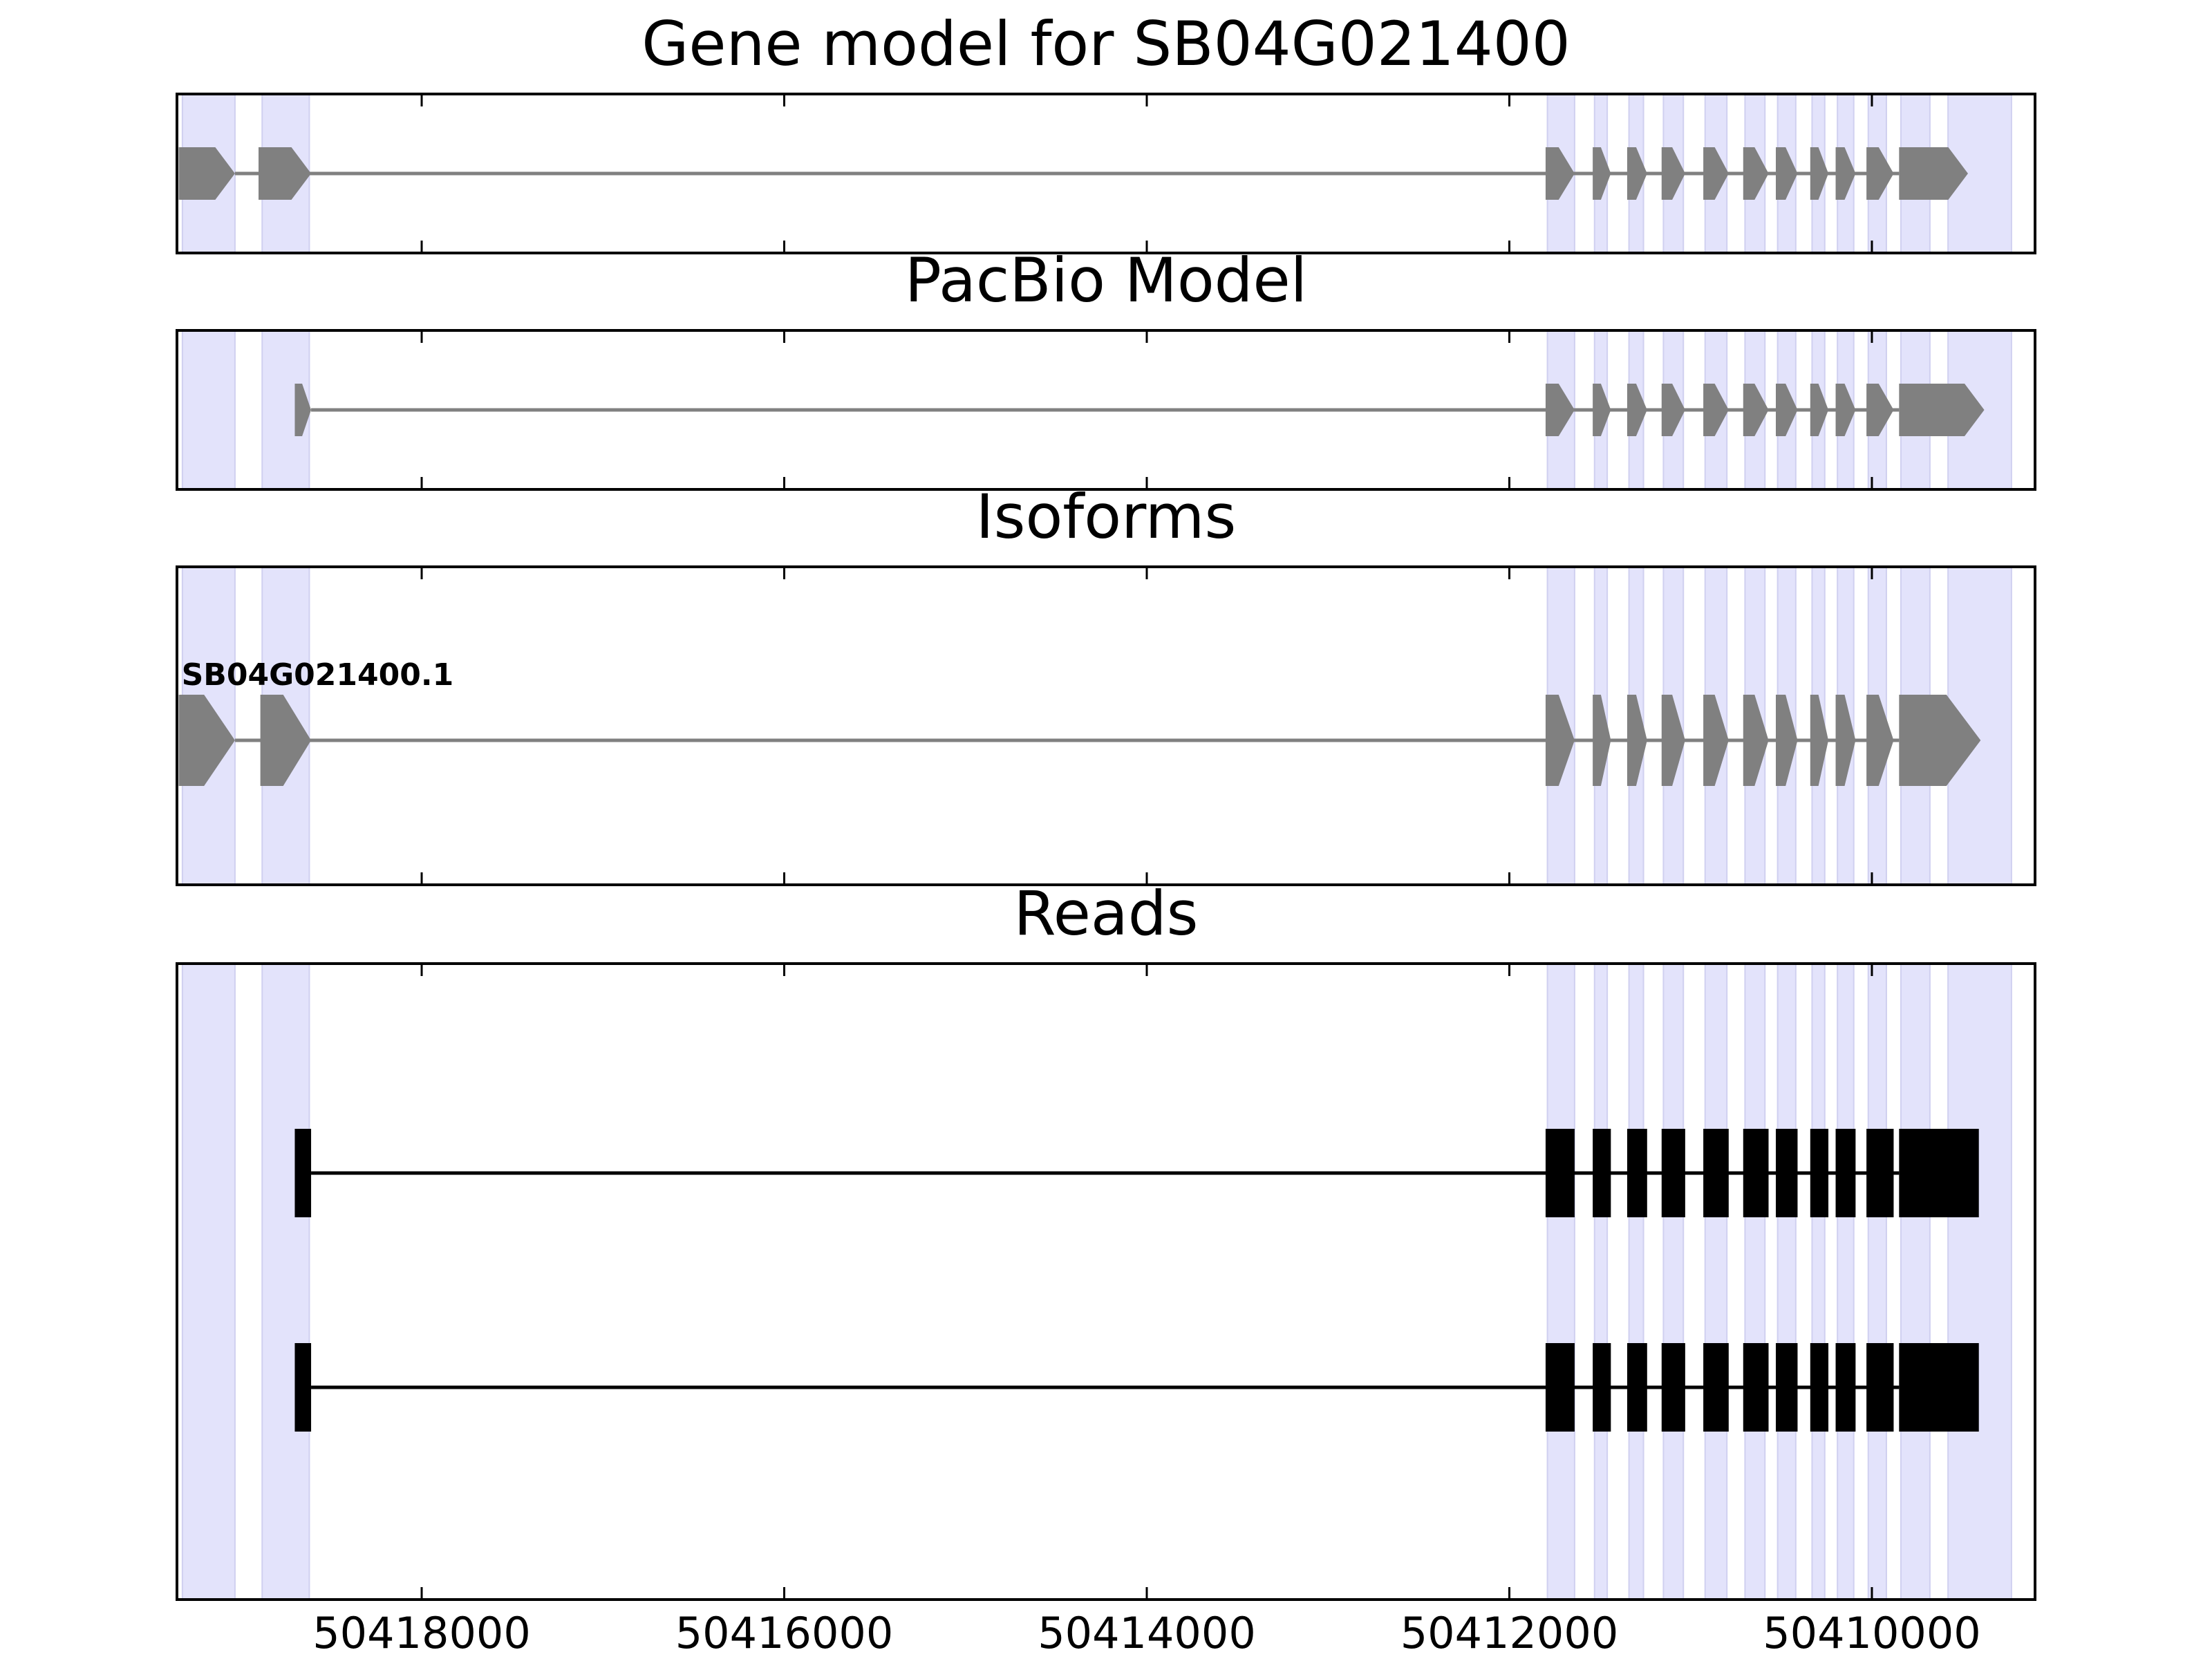 The width and height of the screenshot is (2212, 1659). I want to click on panel-pacbio-model: PacBio Model, so click(1106, 368).